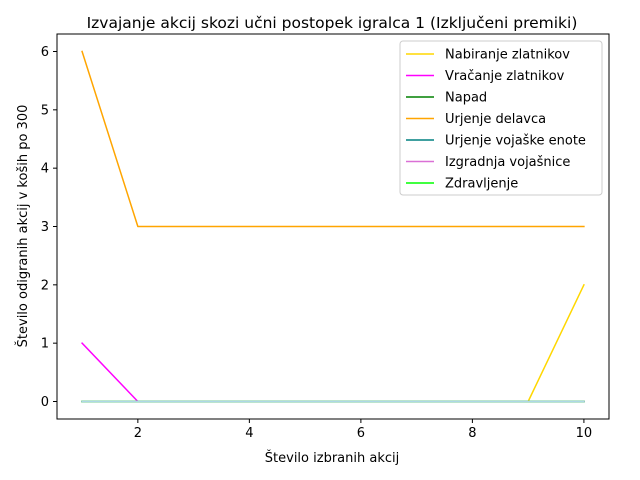 This screenshot has height=480, width=640. I want to click on legend-label: Napad, so click(466, 98).